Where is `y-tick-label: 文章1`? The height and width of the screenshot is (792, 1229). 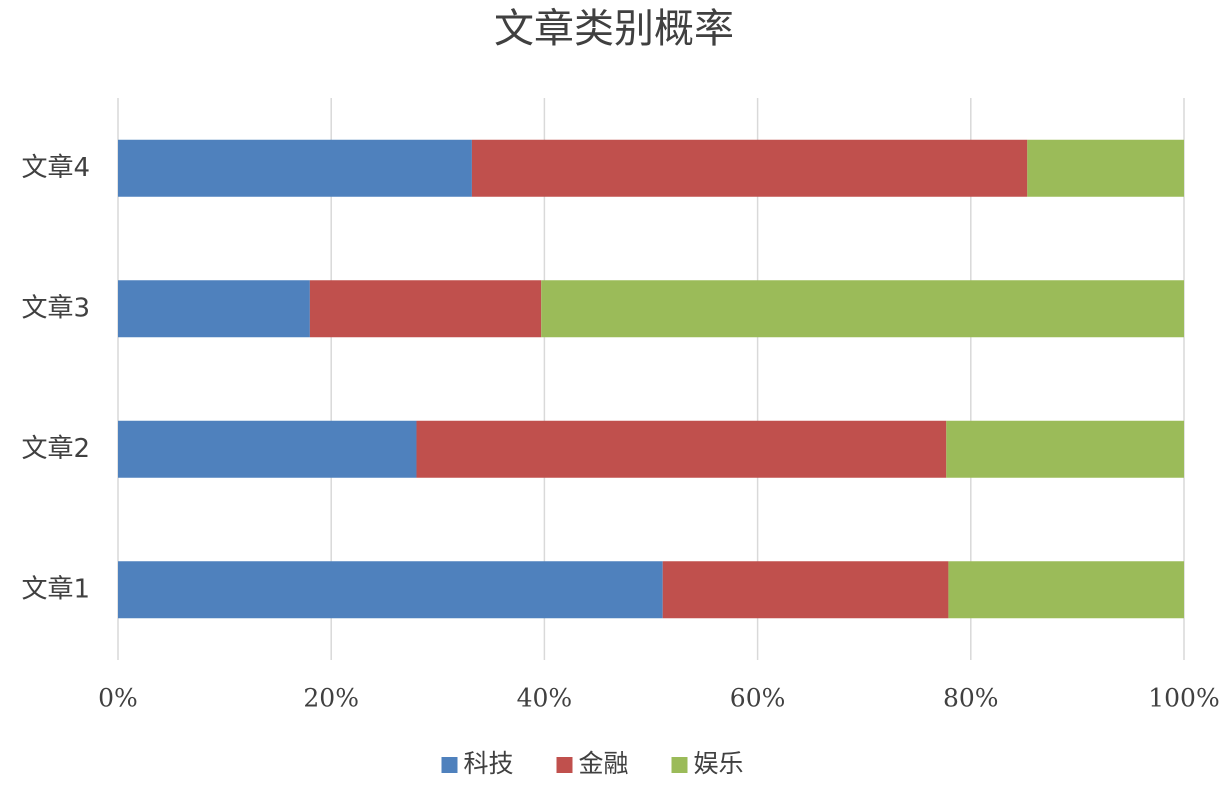
y-tick-label: 文章1 is located at coordinates (55, 589).